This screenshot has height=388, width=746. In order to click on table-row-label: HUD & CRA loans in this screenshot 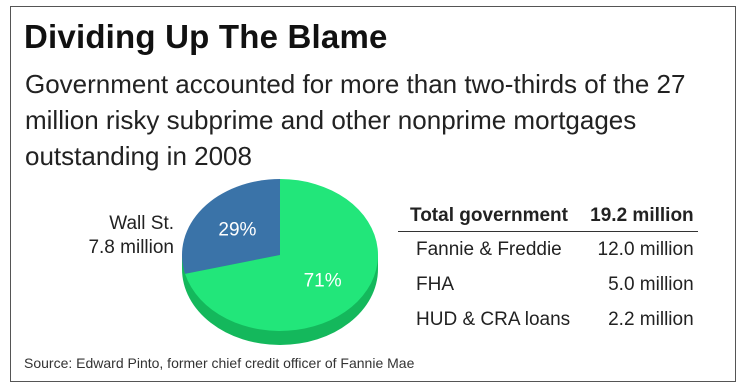, I will do `click(493, 319)`.